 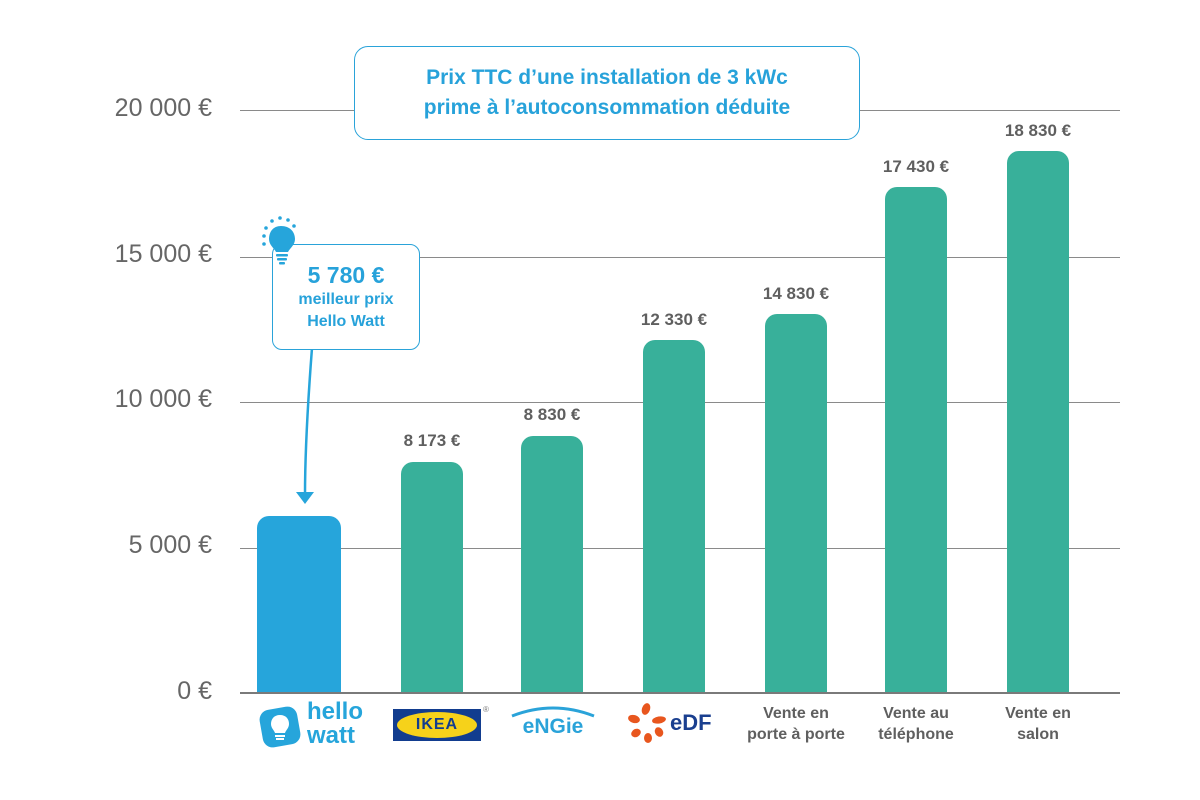 What do you see at coordinates (299, 604) in the screenshot?
I see `bar-hello-watt` at bounding box center [299, 604].